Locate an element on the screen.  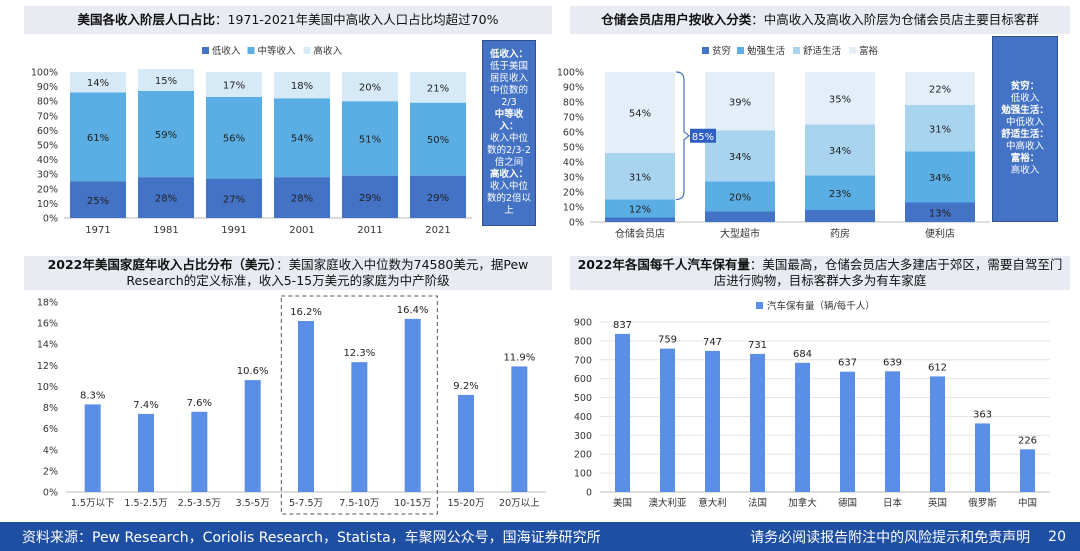
y-tick-label: 500 is located at coordinates (583, 398).